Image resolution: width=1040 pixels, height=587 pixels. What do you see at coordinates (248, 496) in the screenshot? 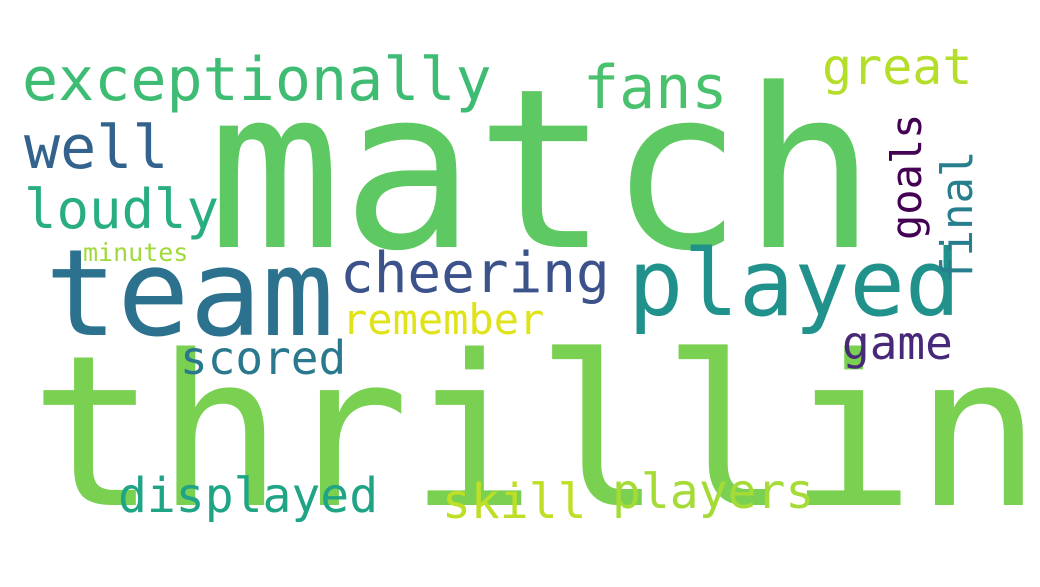
I see `word-displayed: displayed` at bounding box center [248, 496].